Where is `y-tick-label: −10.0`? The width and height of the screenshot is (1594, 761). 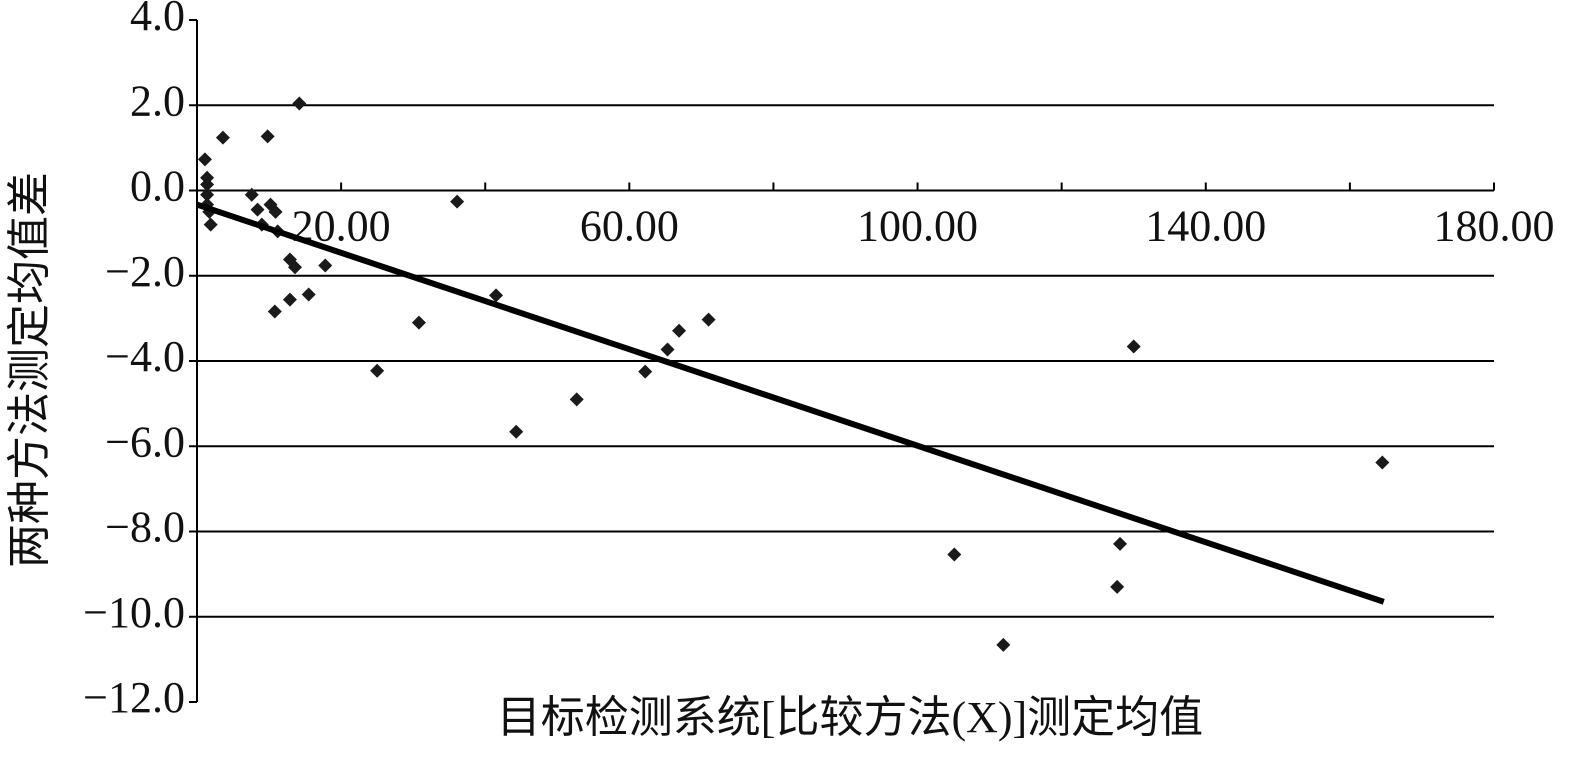 y-tick-label: −10.0 is located at coordinates (134, 612).